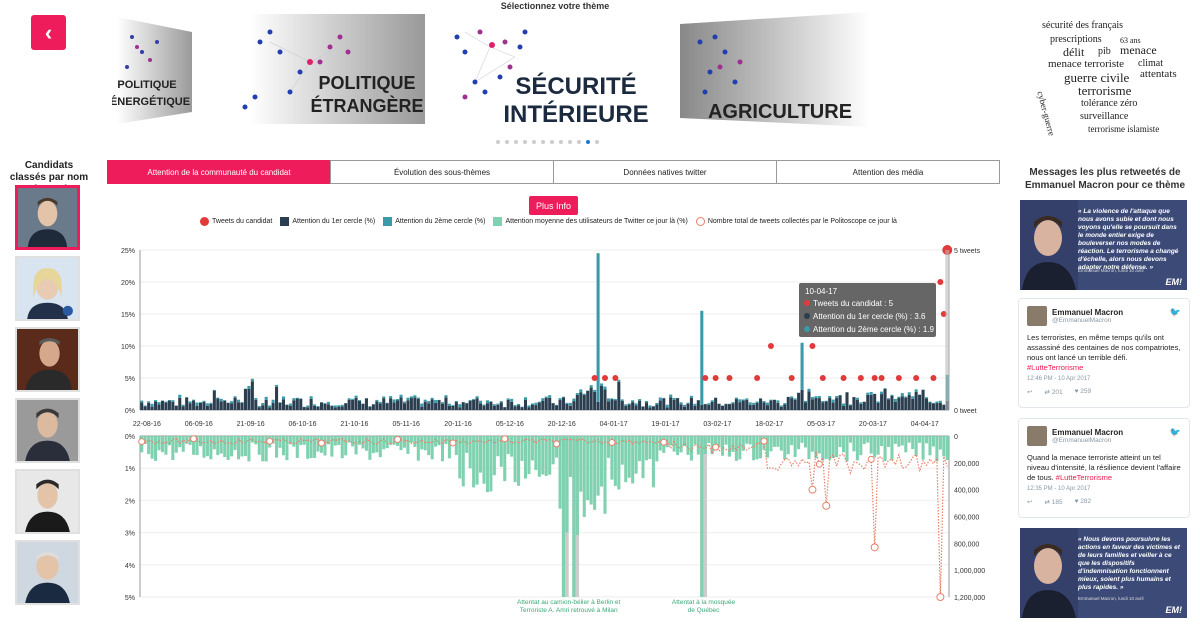 This screenshot has width=1200, height=627. What do you see at coordinates (966, 544) in the screenshot?
I see `y2-tick-label: 800,000` at bounding box center [966, 544].